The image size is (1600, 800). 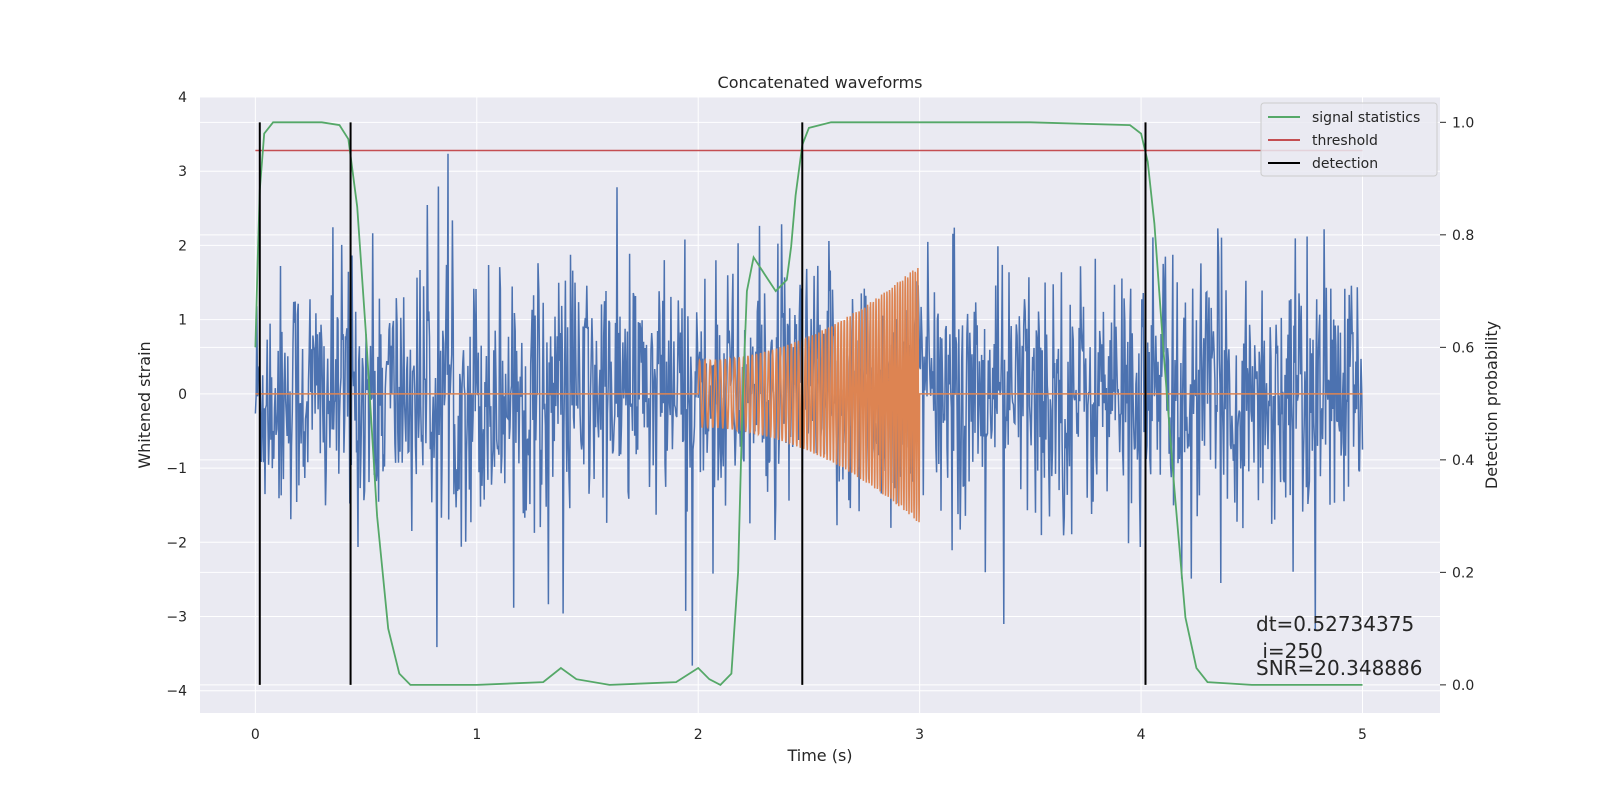 I want to click on annotation-i: i=250, so click(x=1289, y=651).